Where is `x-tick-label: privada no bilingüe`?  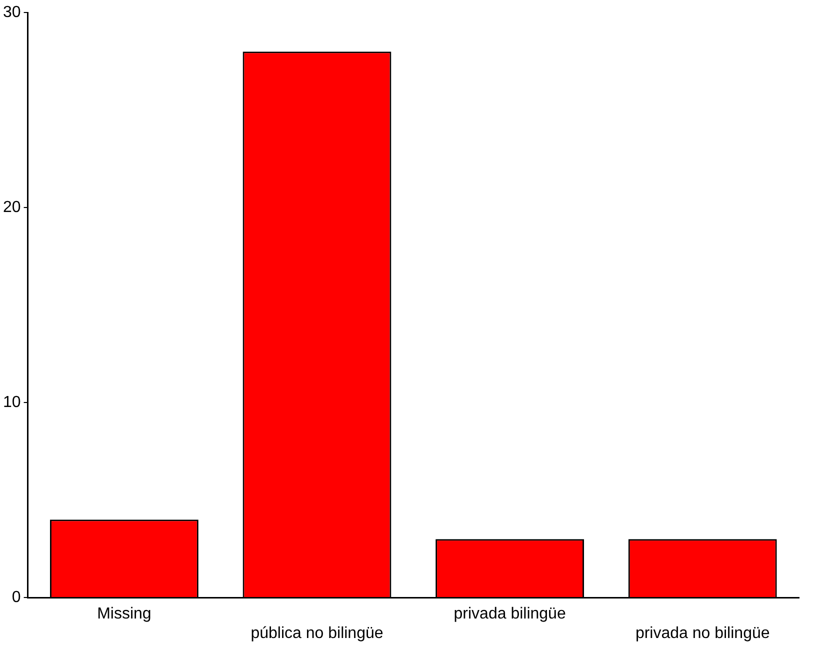
x-tick-label: privada no bilingüe is located at coordinates (702, 633).